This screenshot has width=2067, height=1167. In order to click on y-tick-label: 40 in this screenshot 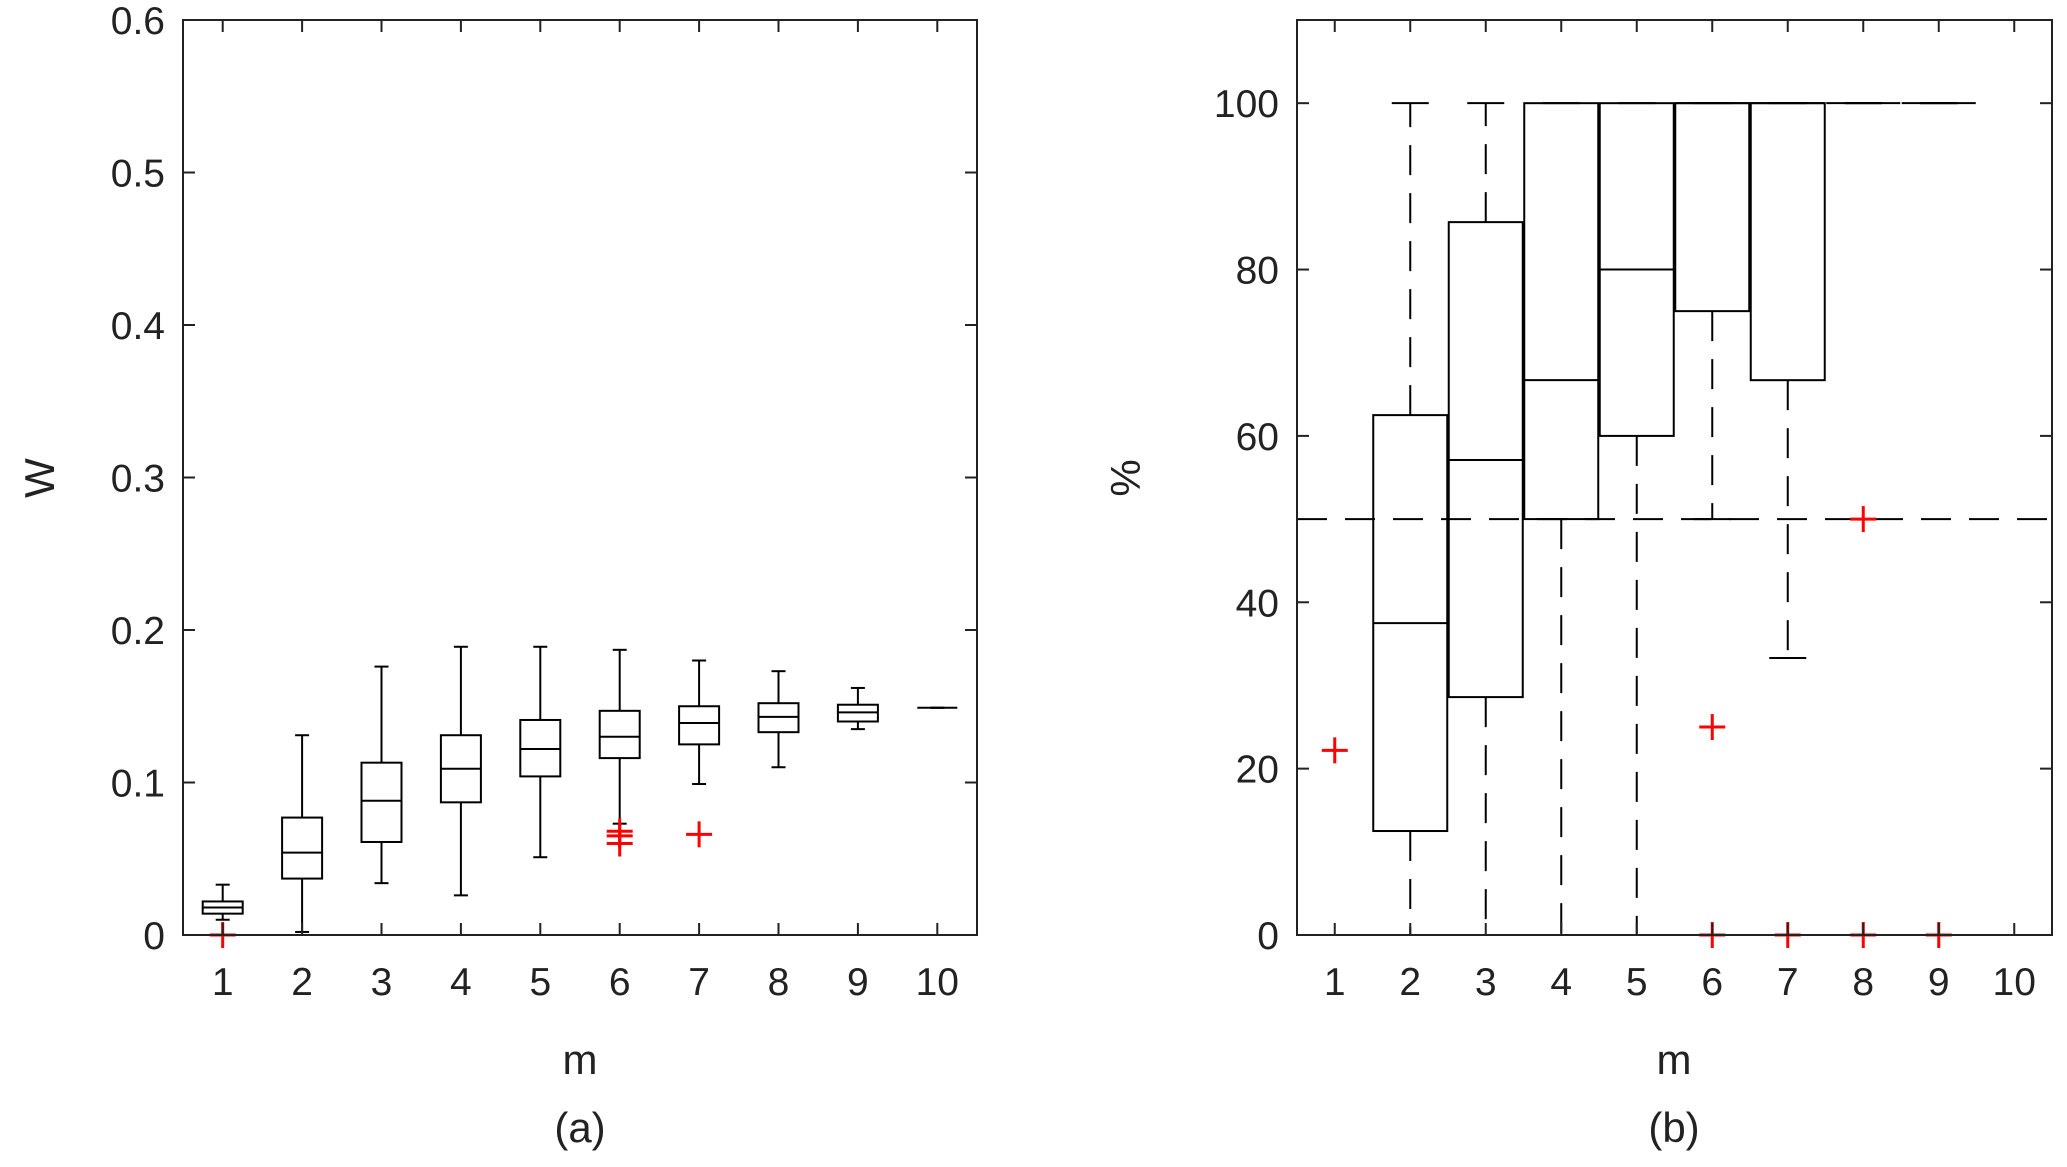, I will do `click(1257, 603)`.